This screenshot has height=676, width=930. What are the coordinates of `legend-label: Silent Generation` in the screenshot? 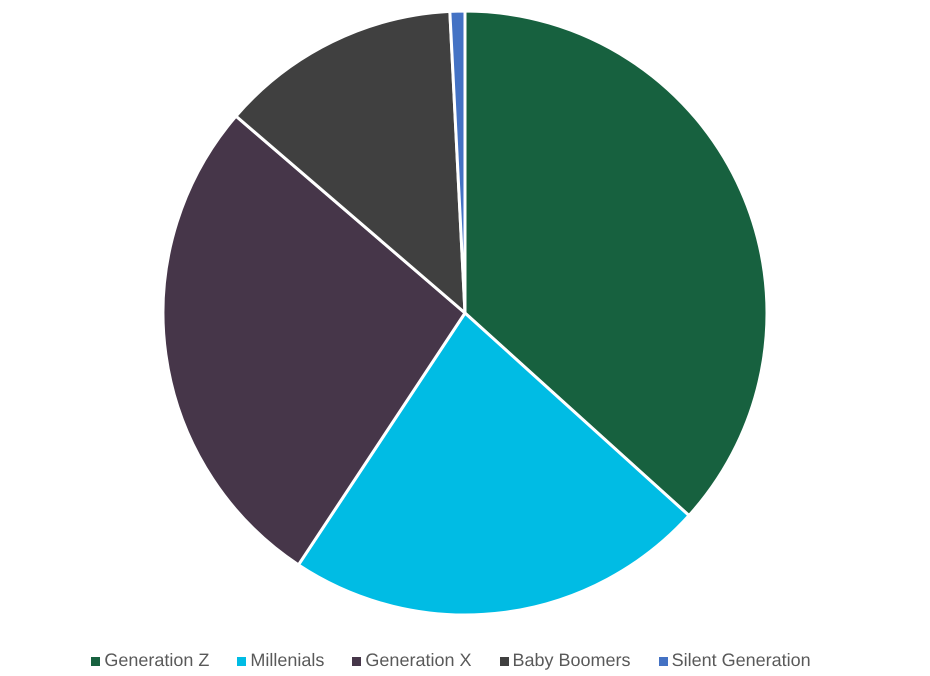 It's located at (741, 660).